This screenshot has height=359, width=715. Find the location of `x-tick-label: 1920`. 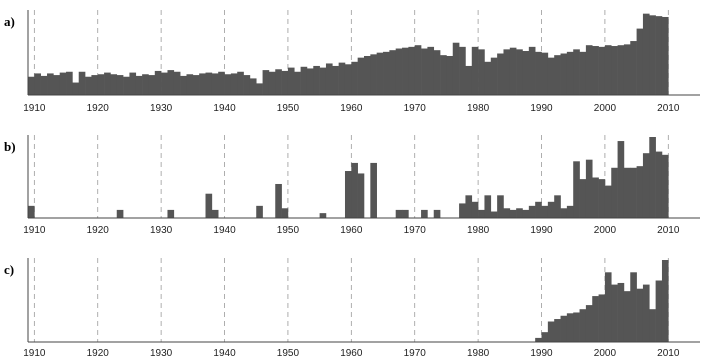

x-tick-label: 1920 is located at coordinates (98, 230).